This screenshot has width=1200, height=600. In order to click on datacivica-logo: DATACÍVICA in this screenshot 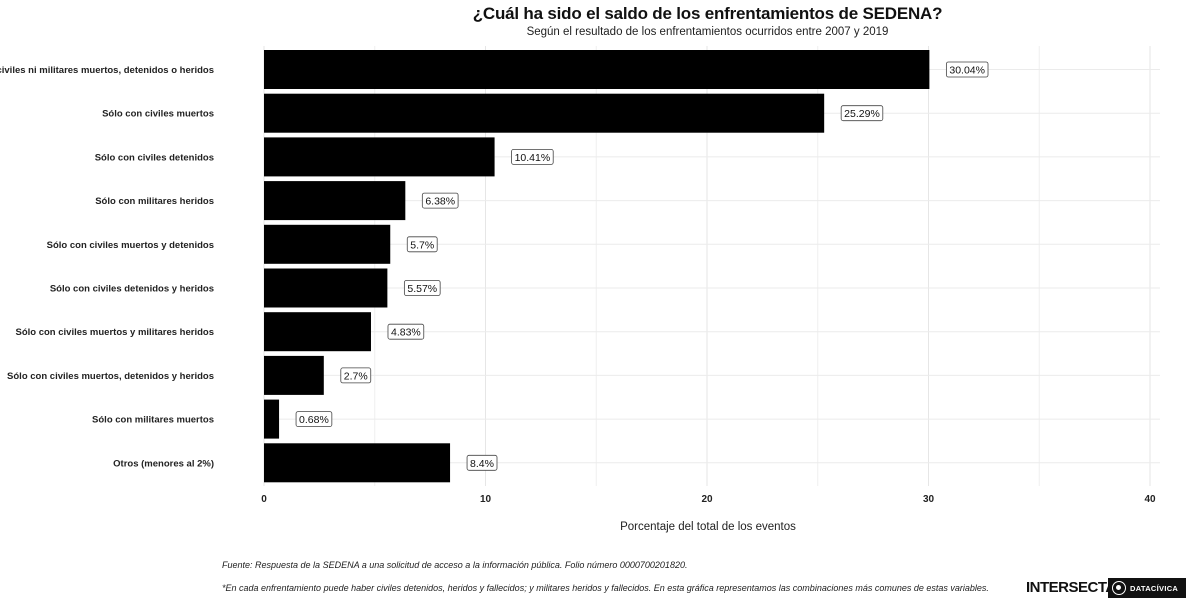, I will do `click(1147, 588)`.